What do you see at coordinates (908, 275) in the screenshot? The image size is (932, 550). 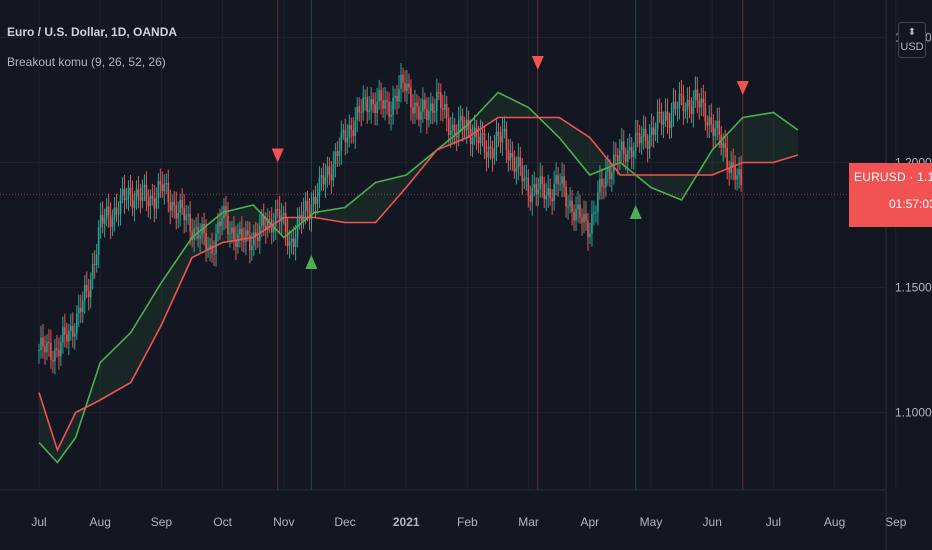 I see `price-axis: 1.250001.200001.150001.10000` at bounding box center [908, 275].